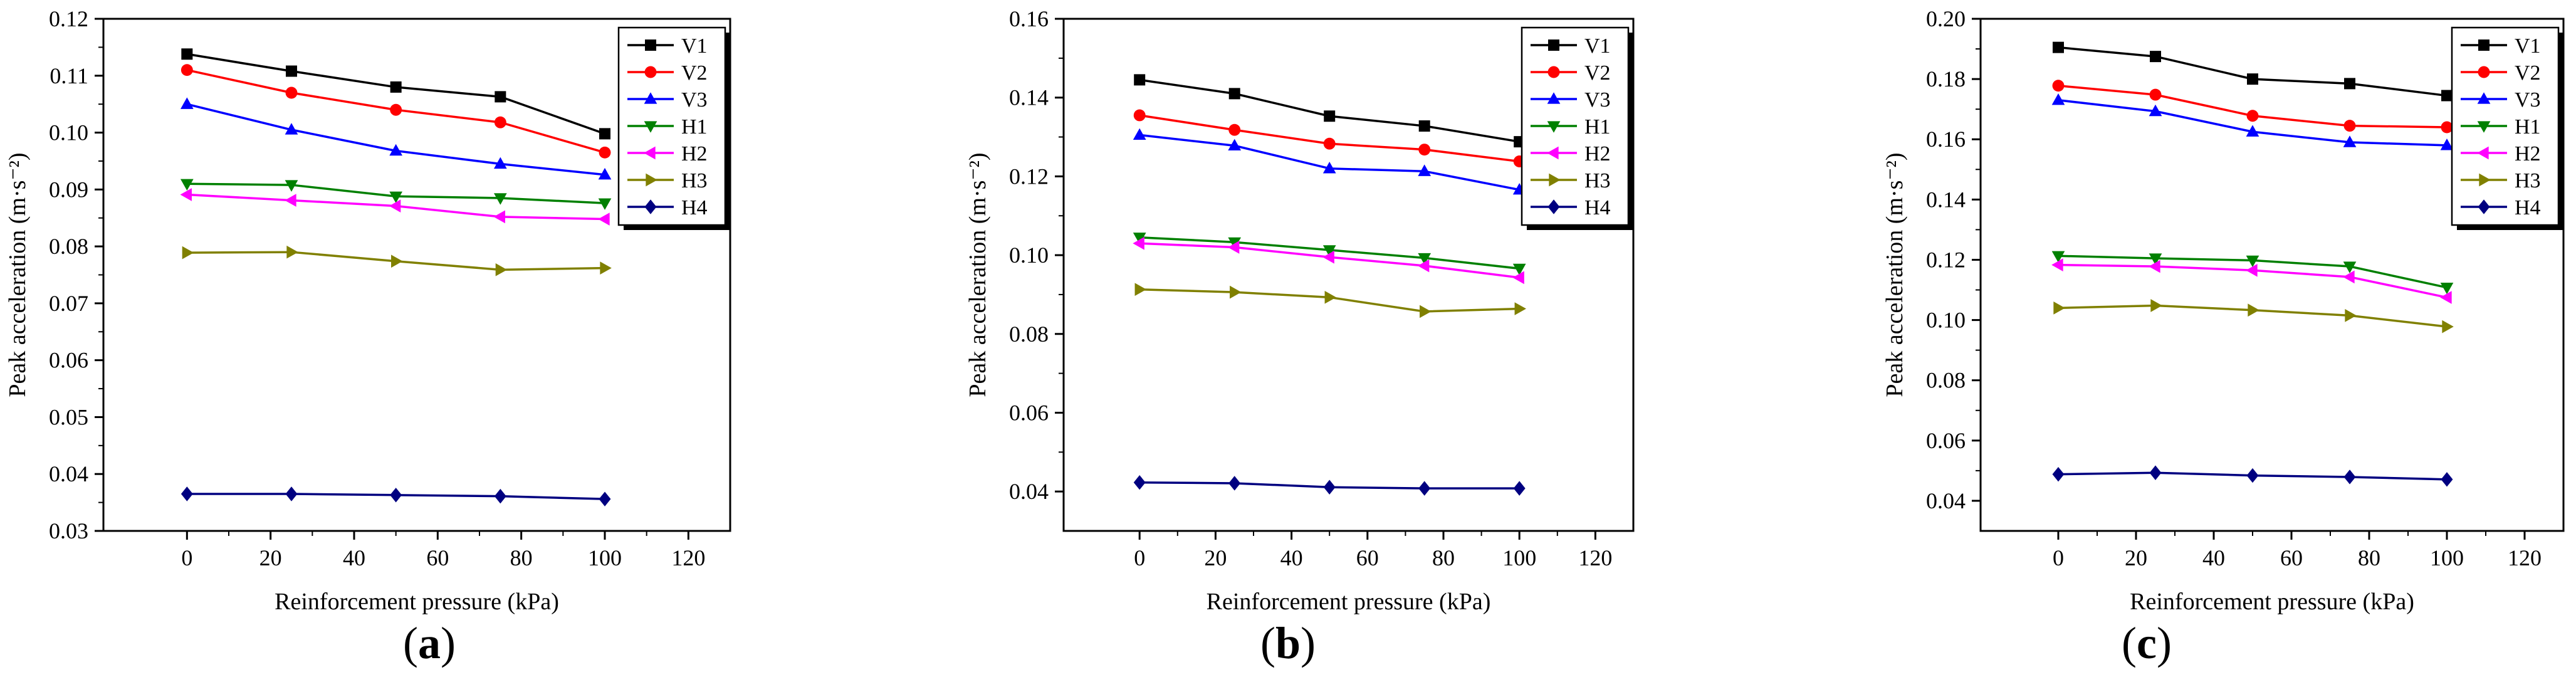 The width and height of the screenshot is (2576, 692). I want to click on y-axis-label: Peak acceleration (m·s⁻²), so click(17, 274).